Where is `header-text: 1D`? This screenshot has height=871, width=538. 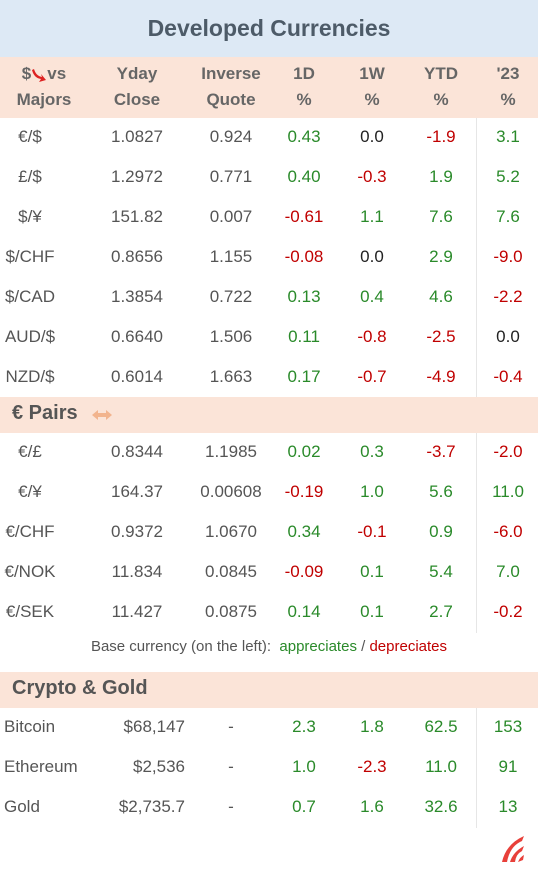 header-text: 1D is located at coordinates (304, 73).